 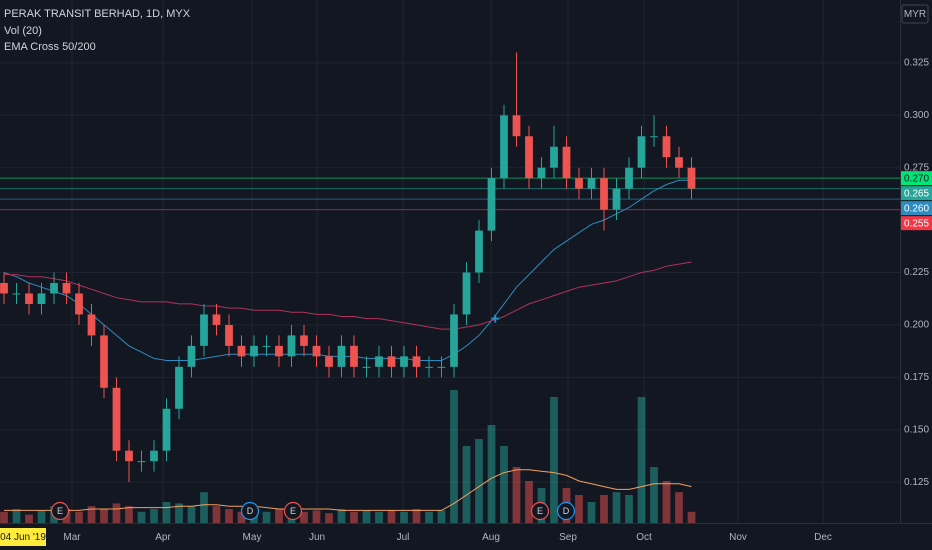 I want to click on y-tick-label: 0.275, so click(x=916, y=167).